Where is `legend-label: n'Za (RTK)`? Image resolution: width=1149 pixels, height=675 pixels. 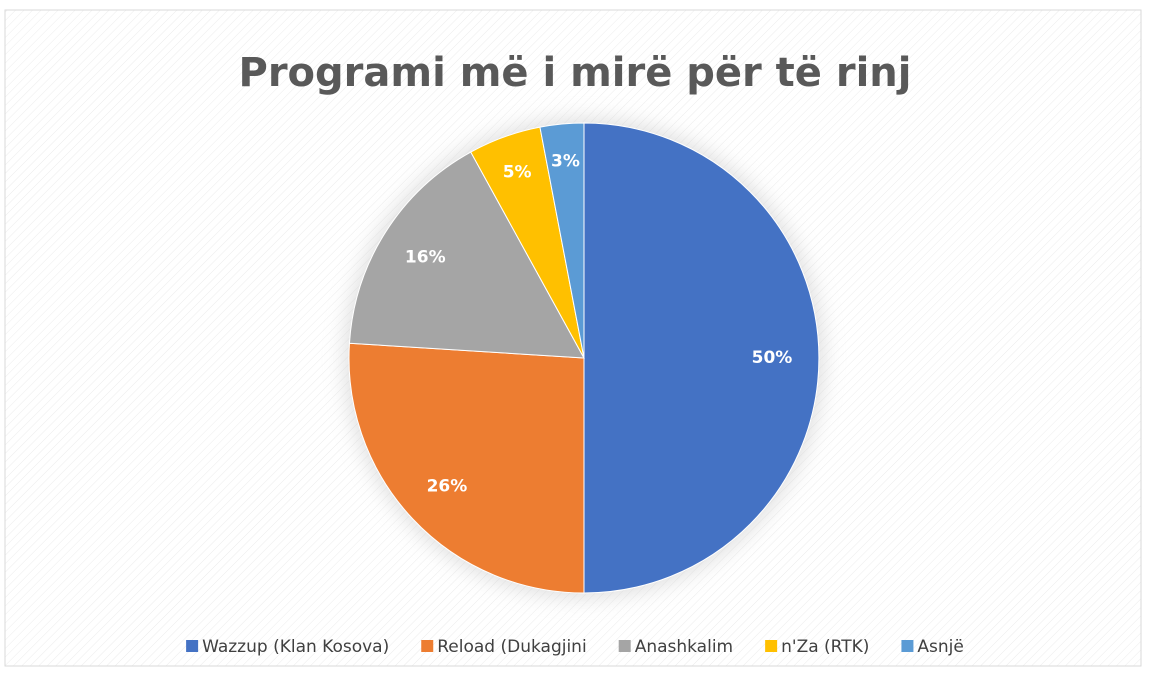 legend-label: n'Za (RTK) is located at coordinates (825, 647).